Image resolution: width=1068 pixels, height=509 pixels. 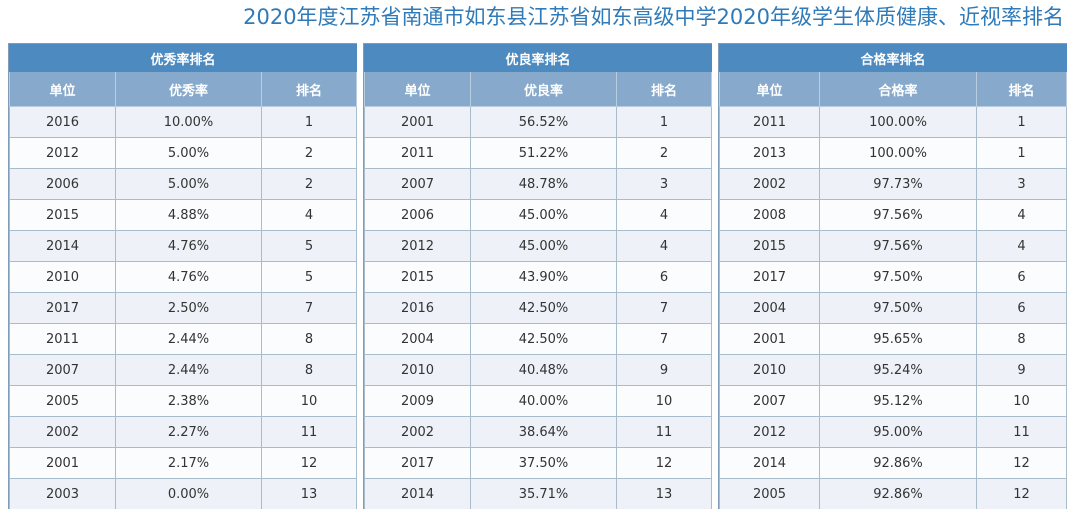 I want to click on unit-cell: 2005, so click(x=769, y=493).